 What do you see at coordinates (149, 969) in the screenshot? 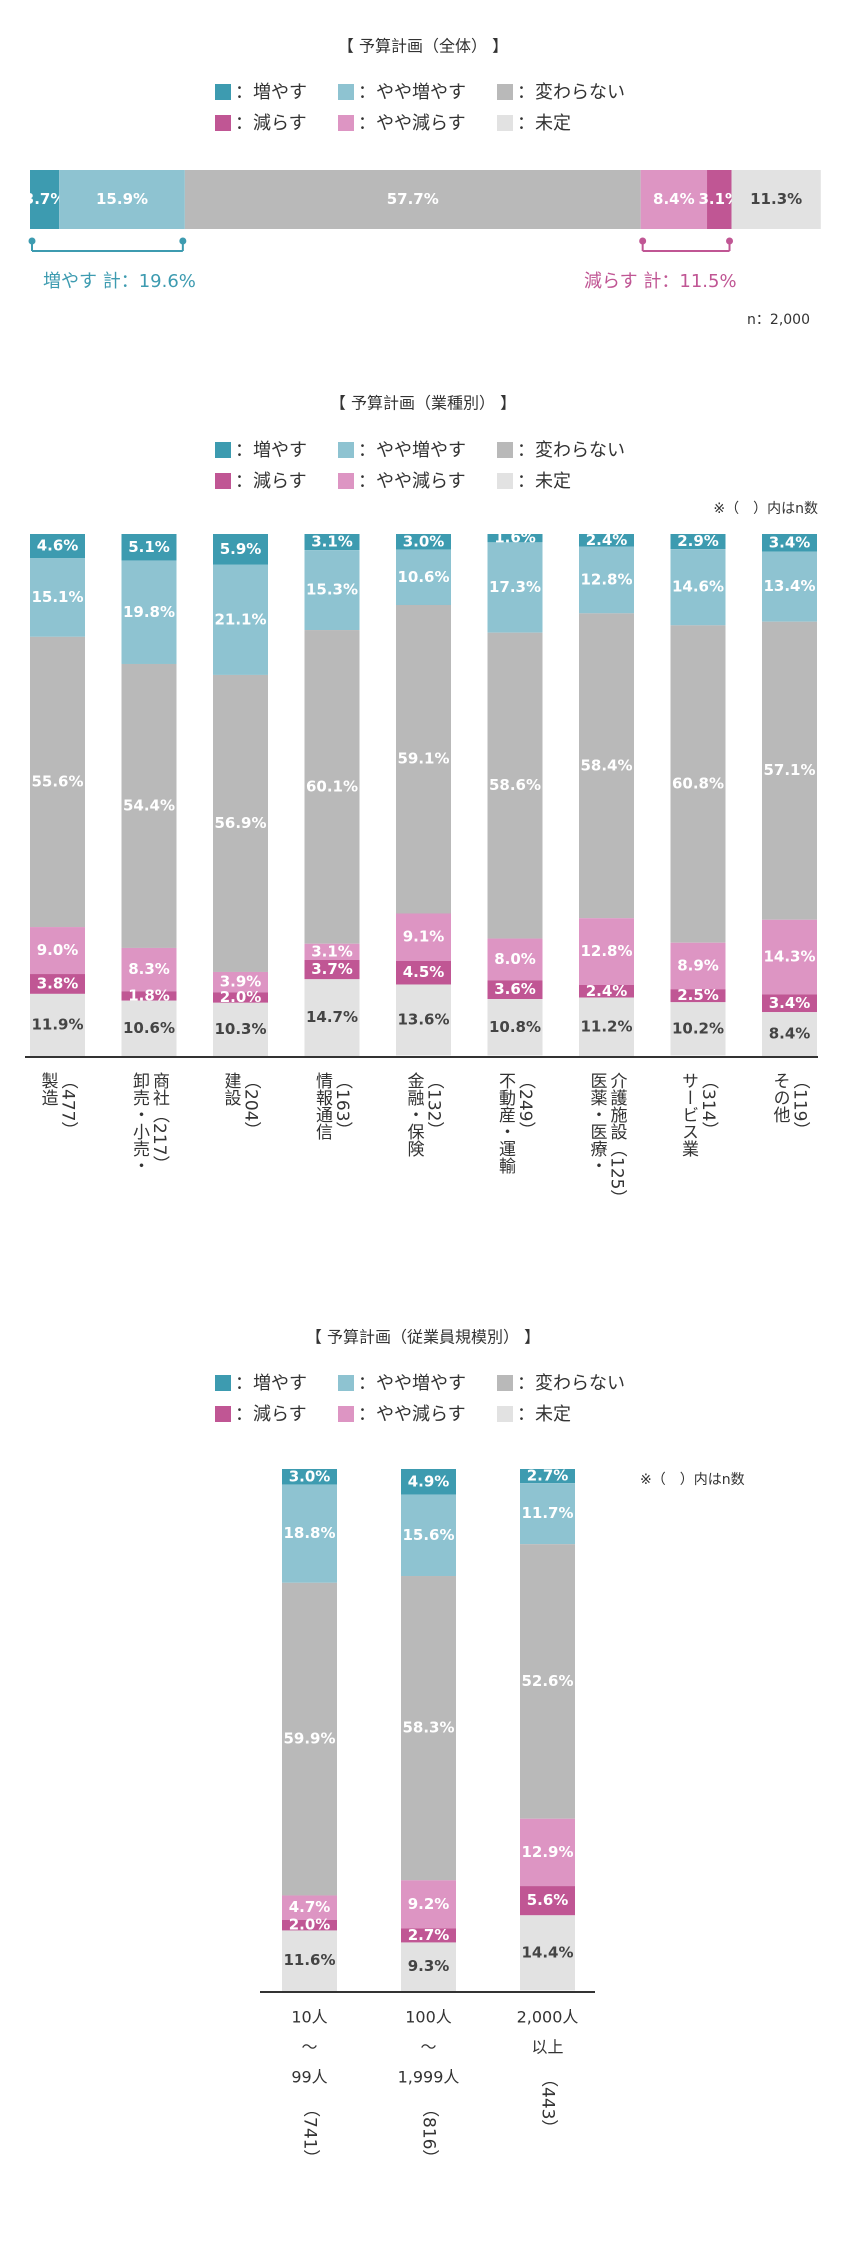
I see `data-label: 8.3%` at bounding box center [149, 969].